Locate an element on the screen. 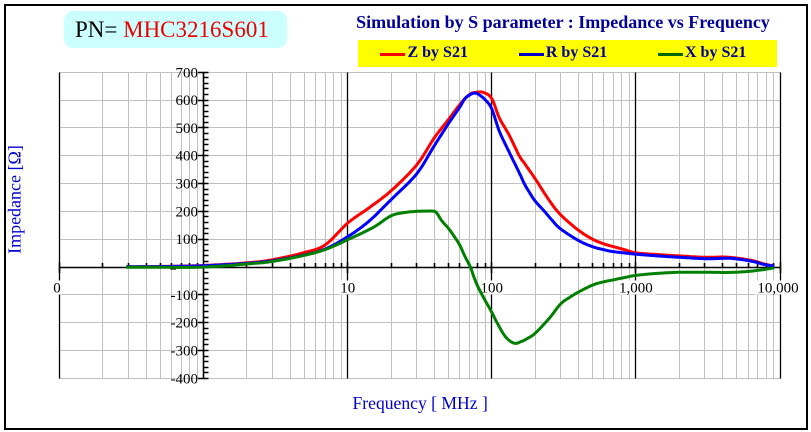 This screenshot has height=432, width=811. svg-text: 300 is located at coordinates (187, 185).